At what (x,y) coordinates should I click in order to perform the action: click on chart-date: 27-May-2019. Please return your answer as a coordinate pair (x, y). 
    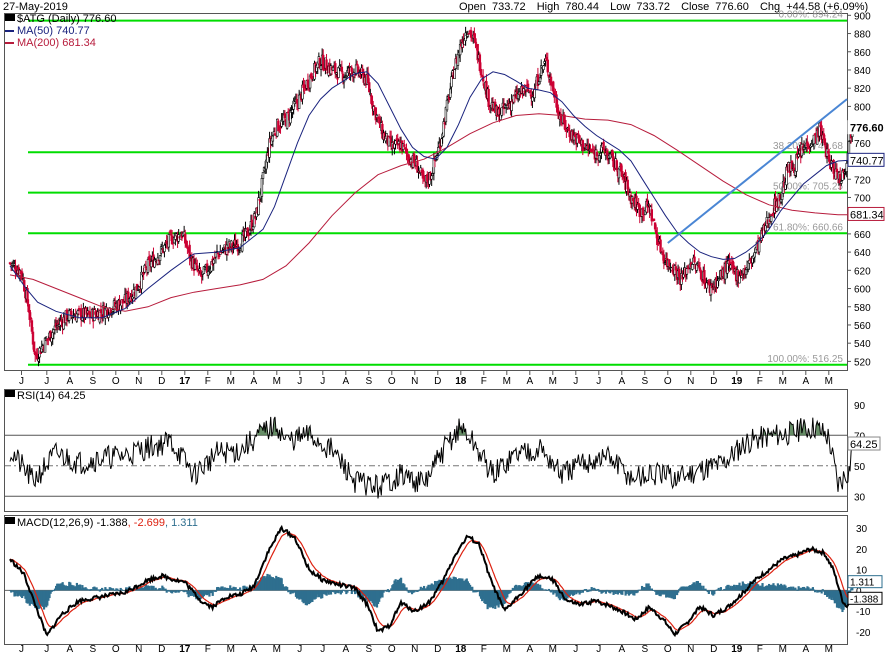
    Looking at the image, I should click on (35, 7).